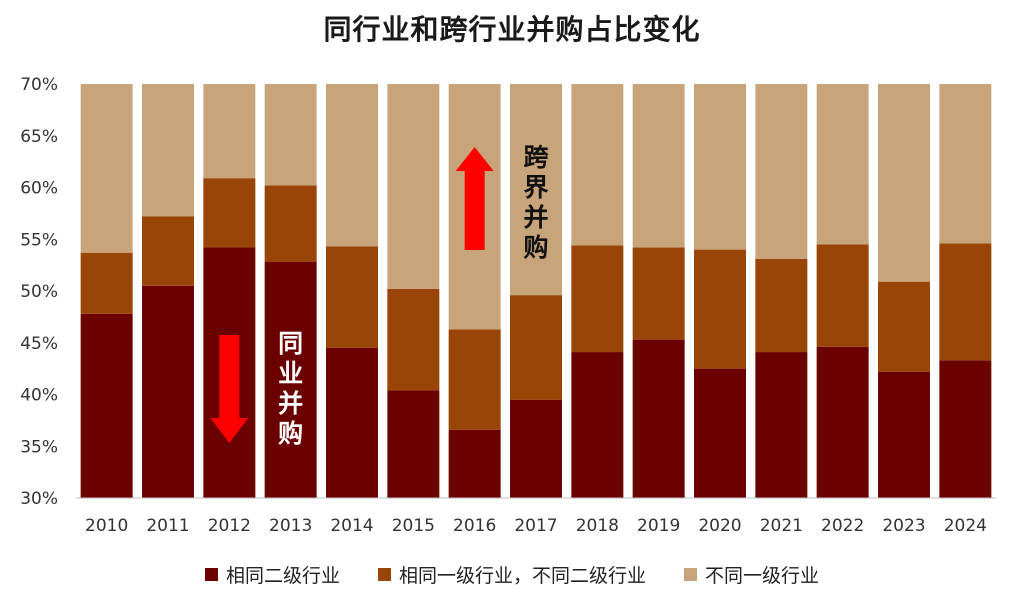 This screenshot has width=1024, height=605. Describe the element at coordinates (290, 373) in the screenshot. I see `annotation-char: 业` at that location.